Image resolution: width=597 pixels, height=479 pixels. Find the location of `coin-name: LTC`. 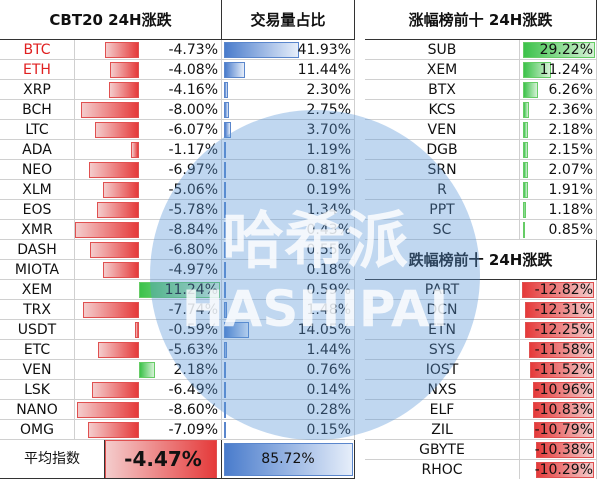

coin-name: LTC is located at coordinates (37, 130).